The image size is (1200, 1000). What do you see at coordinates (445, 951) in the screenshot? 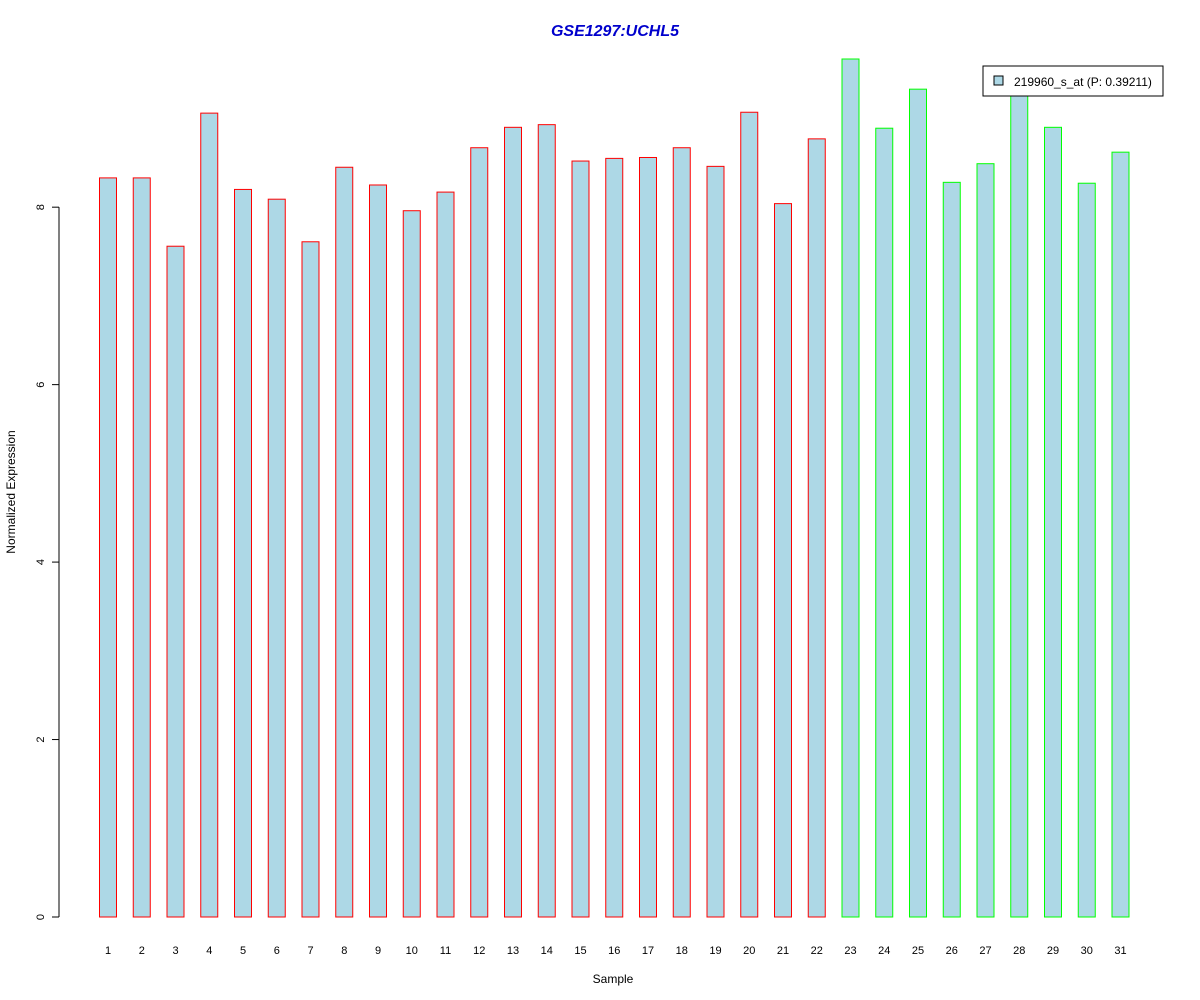
I see `x-tick-label: 11` at bounding box center [445, 951].